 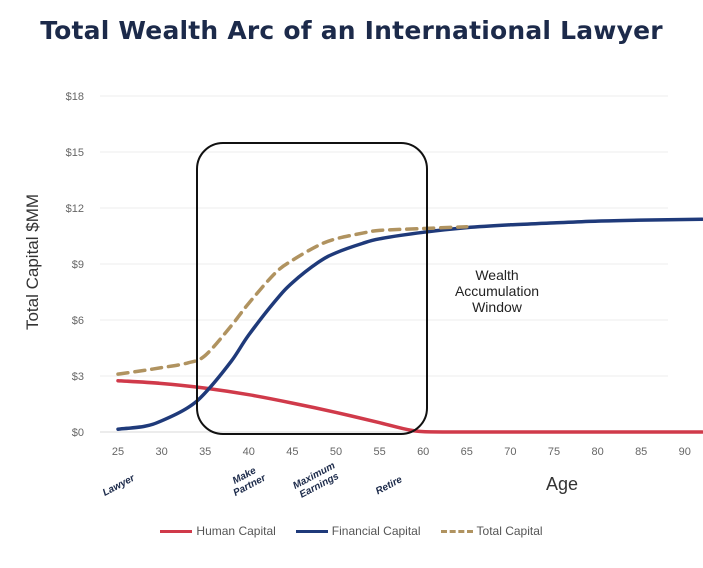 What do you see at coordinates (376, 531) in the screenshot?
I see `legend-label-financial-capital: Financial Capital` at bounding box center [376, 531].